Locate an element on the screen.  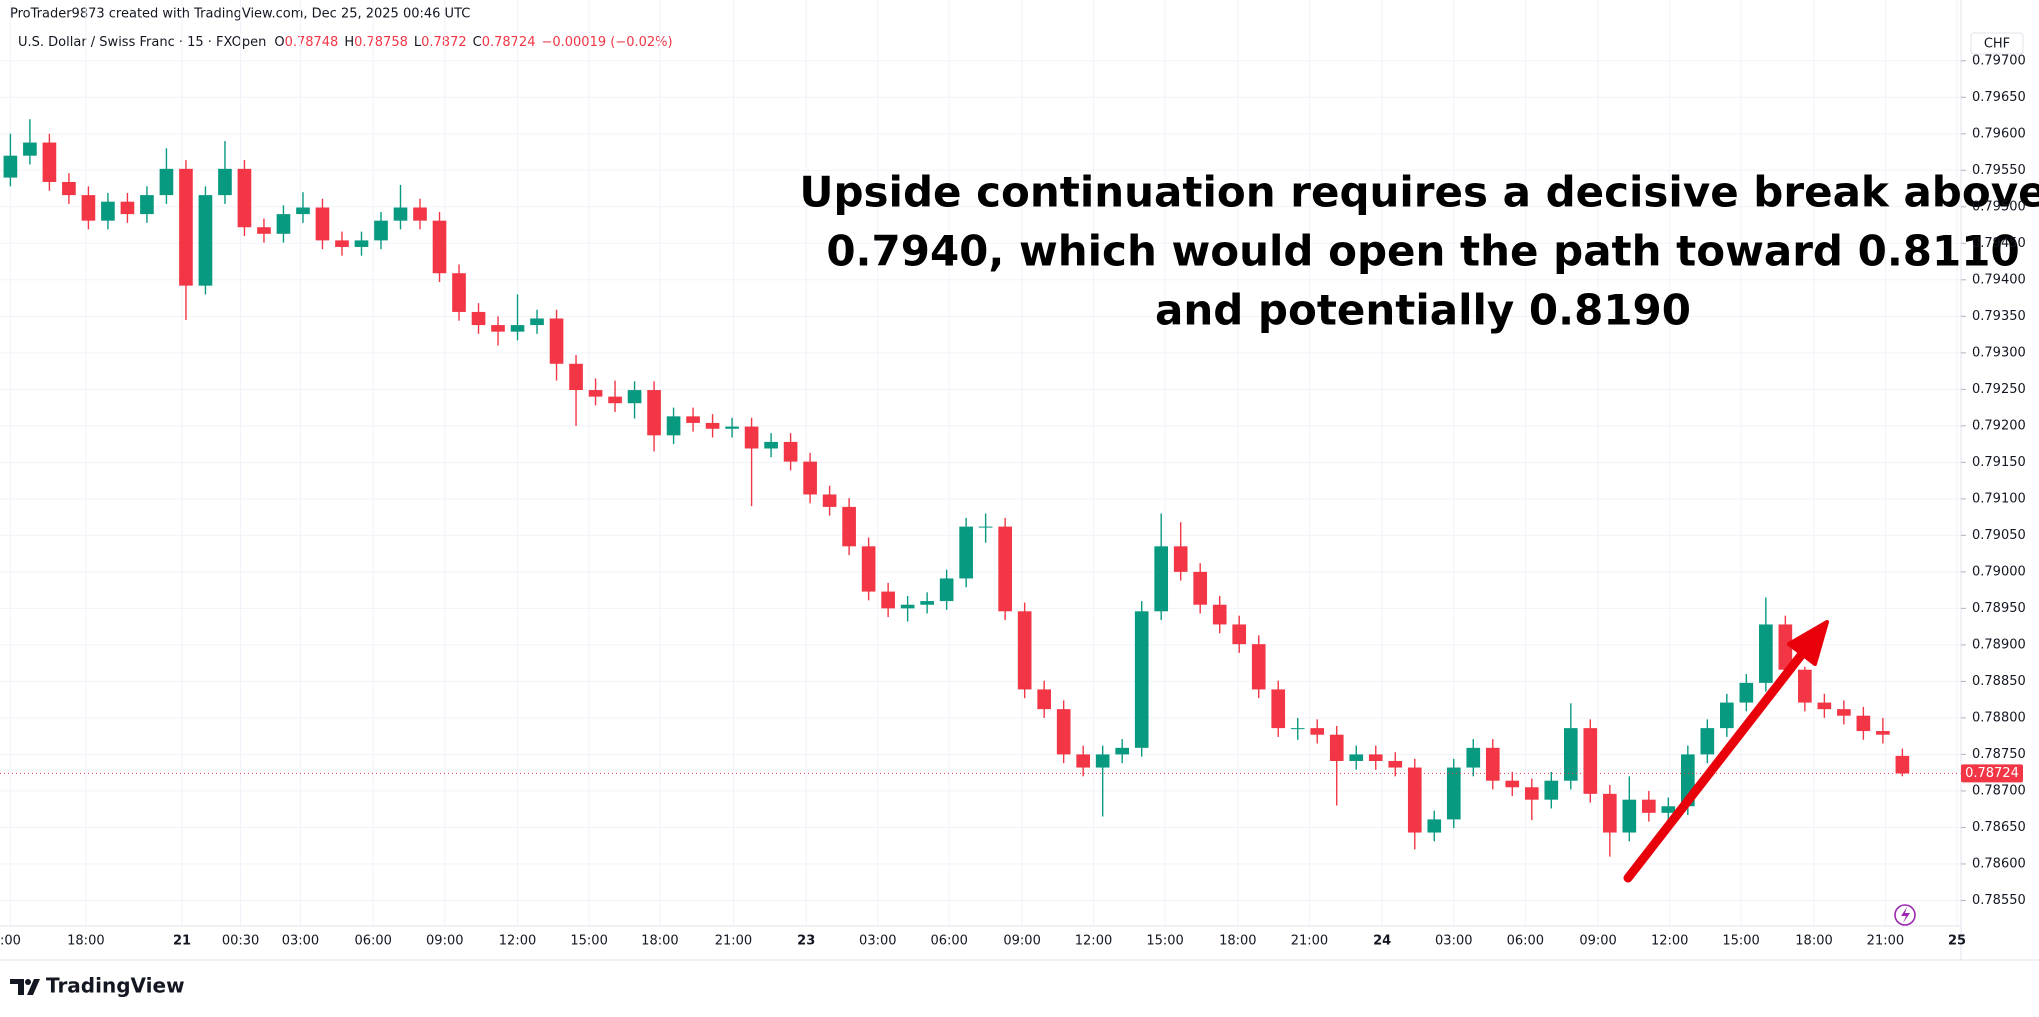
y-tick-label: 0.79500 is located at coordinates (1999, 206).